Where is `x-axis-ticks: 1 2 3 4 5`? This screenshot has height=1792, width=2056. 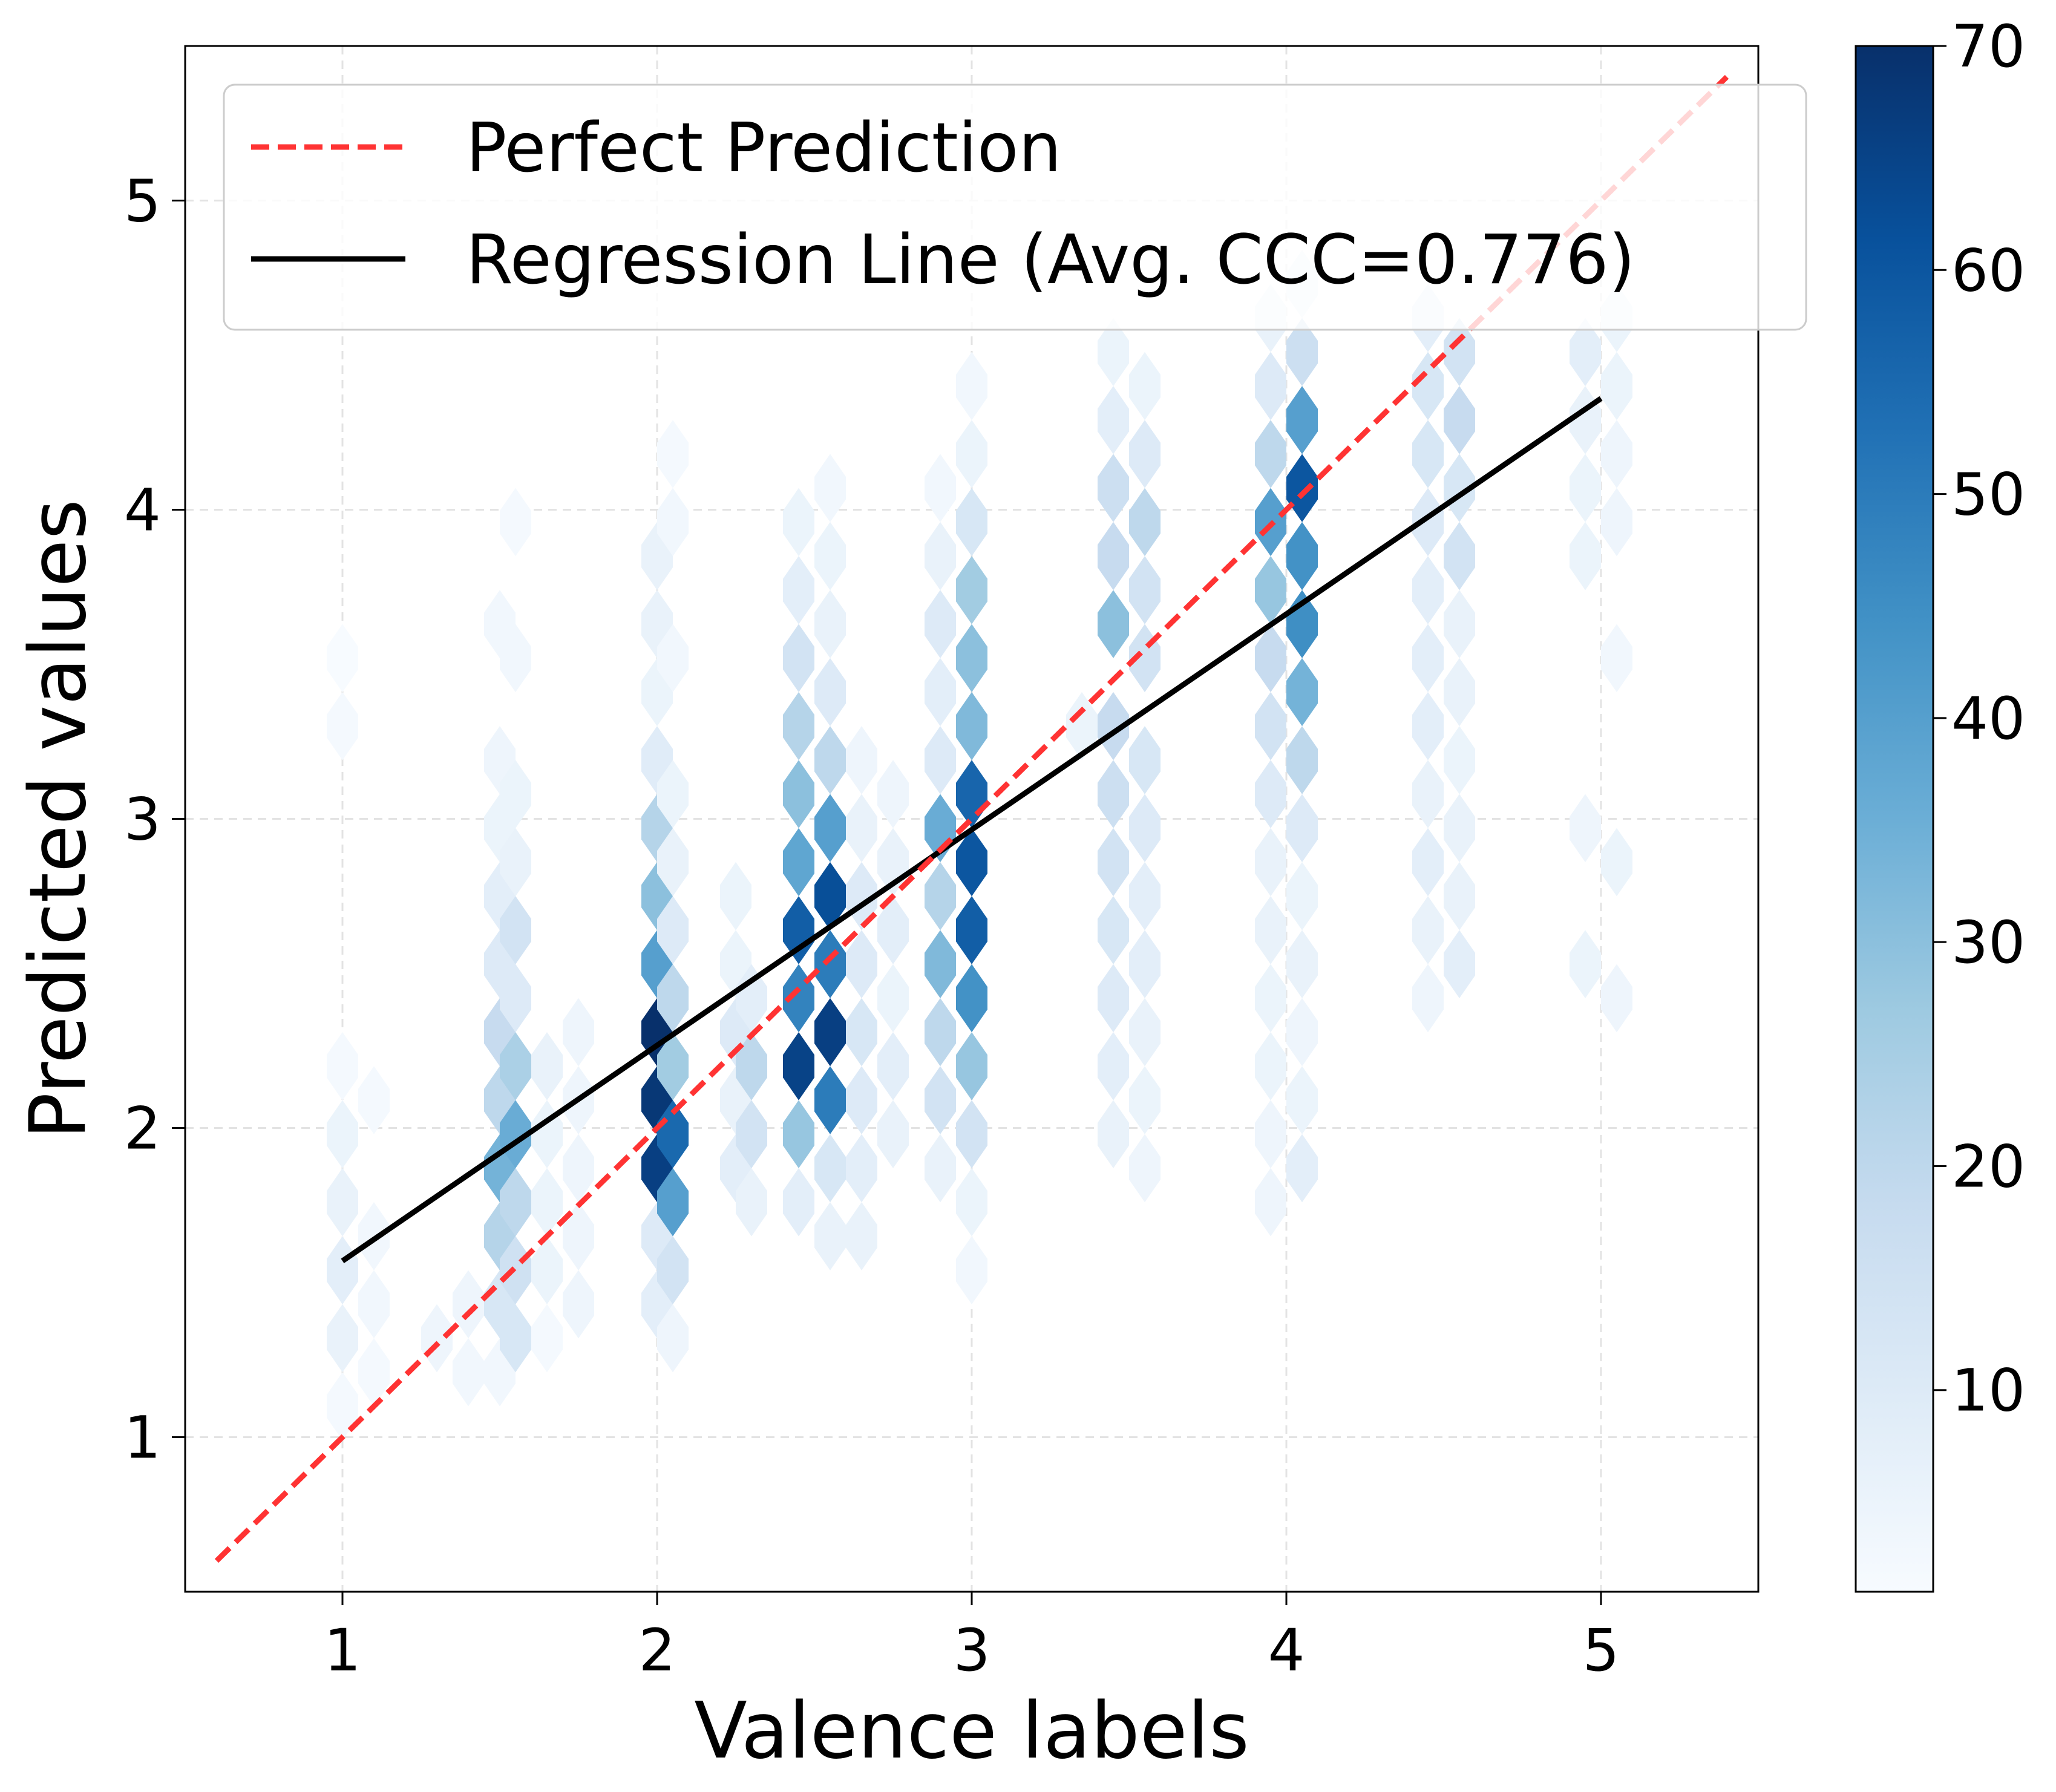 x-axis-ticks: 1 2 3 4 5 is located at coordinates (972, 1638).